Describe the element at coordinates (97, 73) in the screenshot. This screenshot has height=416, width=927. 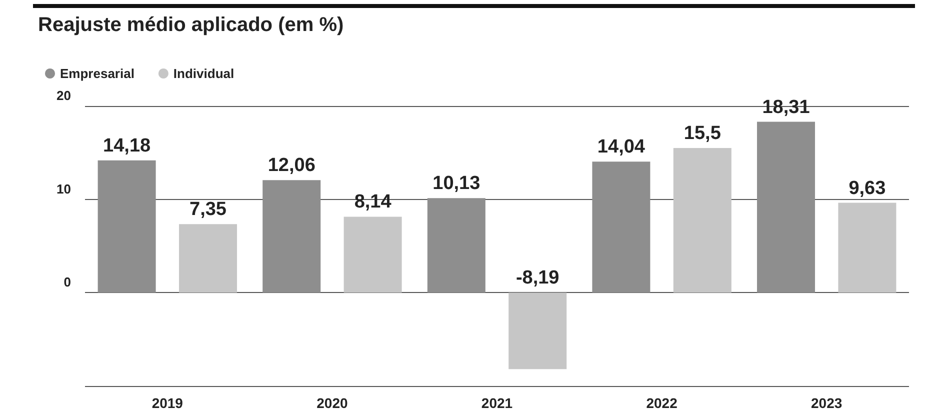
I see `legend-label: Empresarial` at that location.